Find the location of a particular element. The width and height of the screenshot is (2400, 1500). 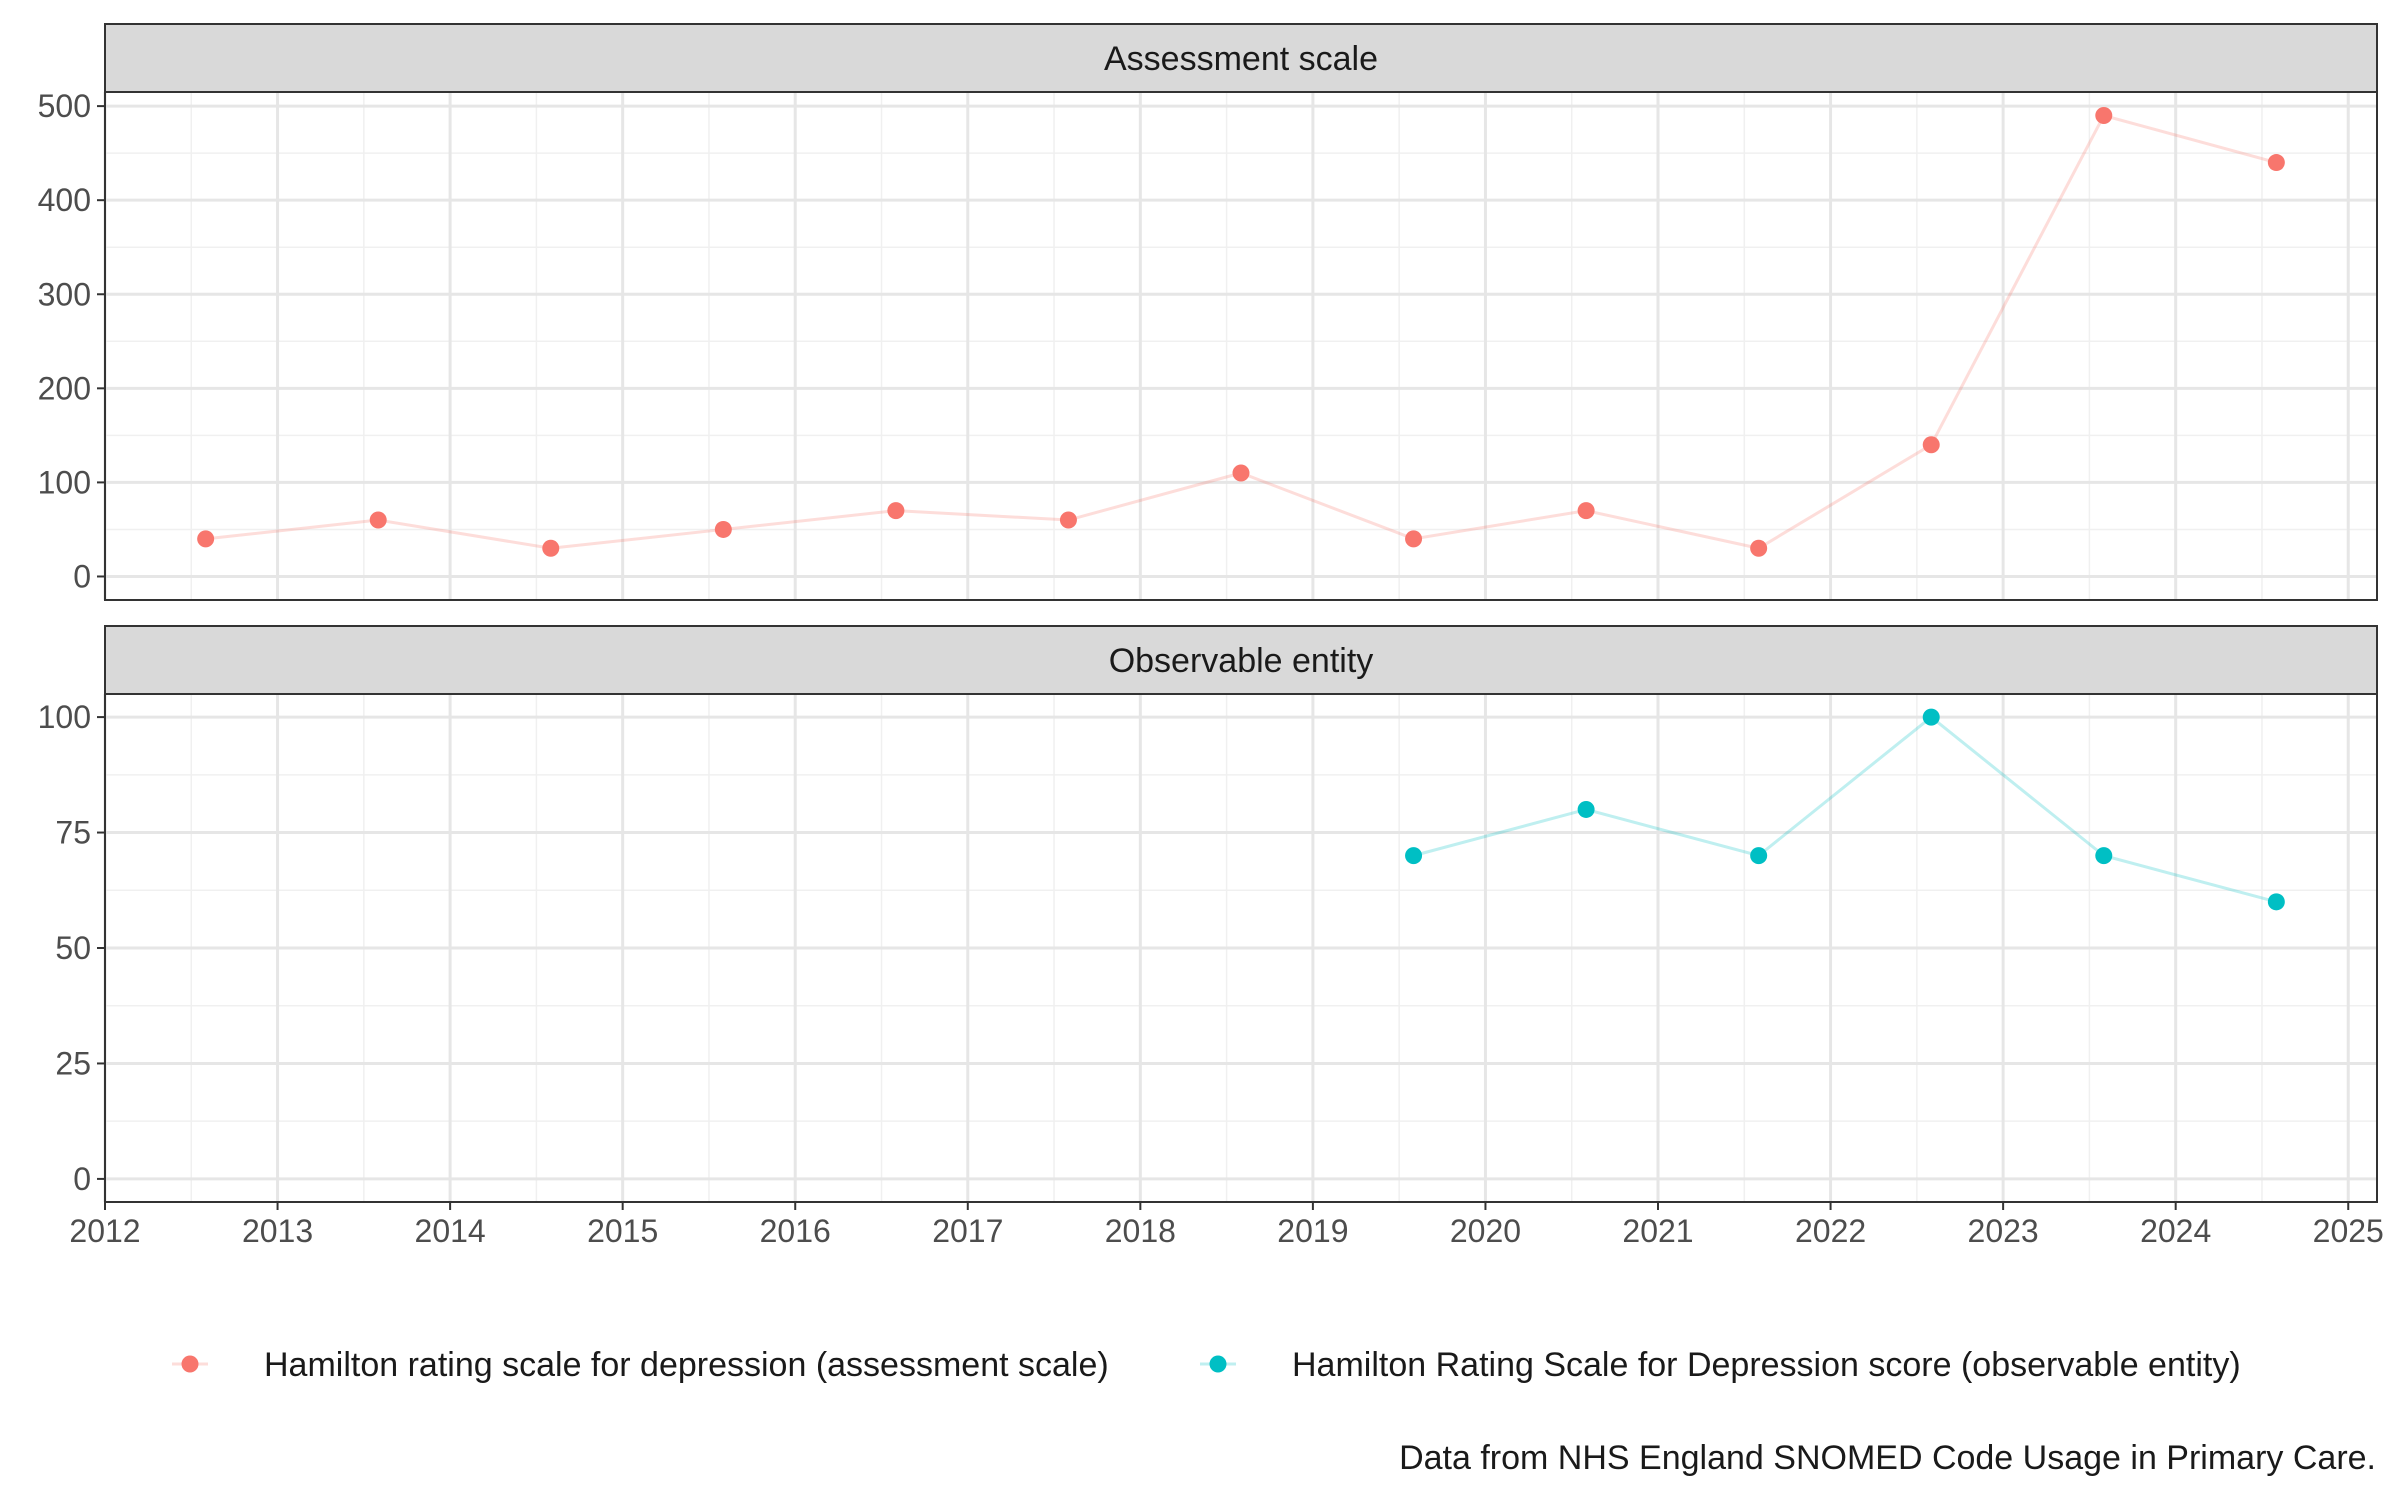

y-tick-label: 500 is located at coordinates (64, 106).